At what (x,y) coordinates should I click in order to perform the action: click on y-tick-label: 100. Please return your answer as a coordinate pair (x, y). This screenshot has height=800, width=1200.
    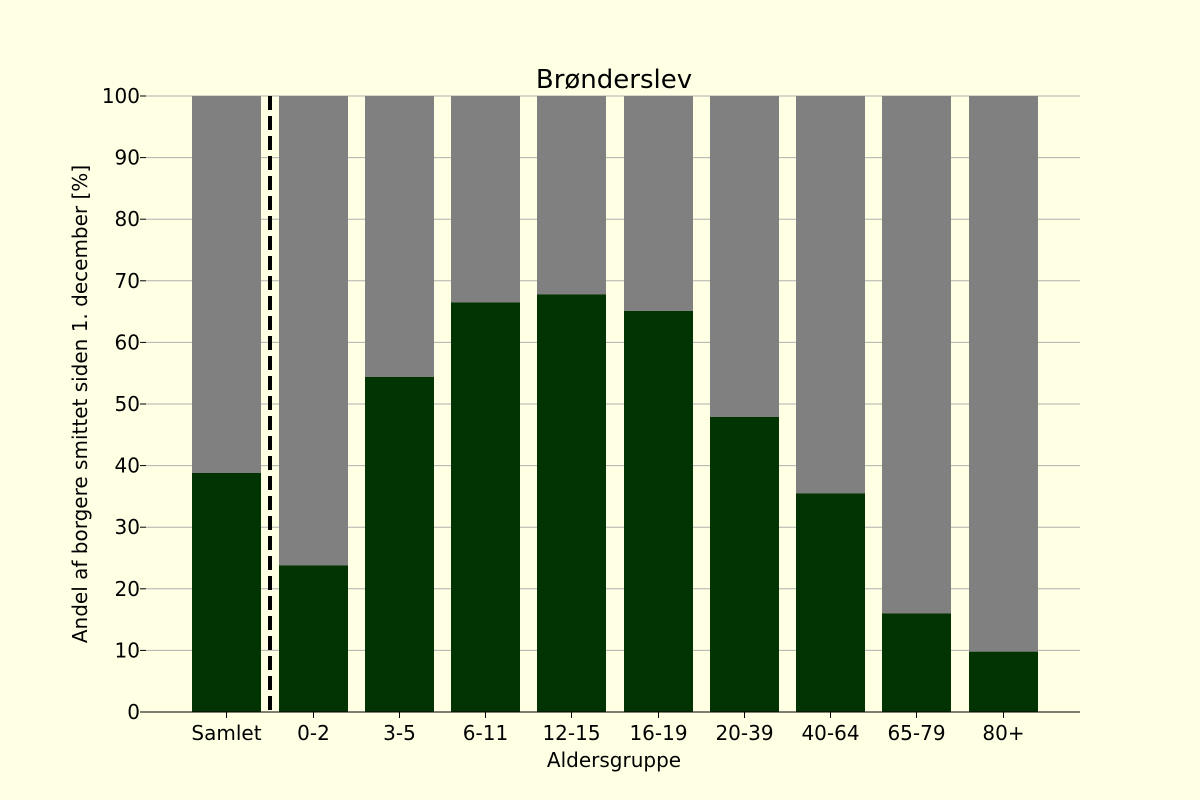
    Looking at the image, I should click on (121, 96).